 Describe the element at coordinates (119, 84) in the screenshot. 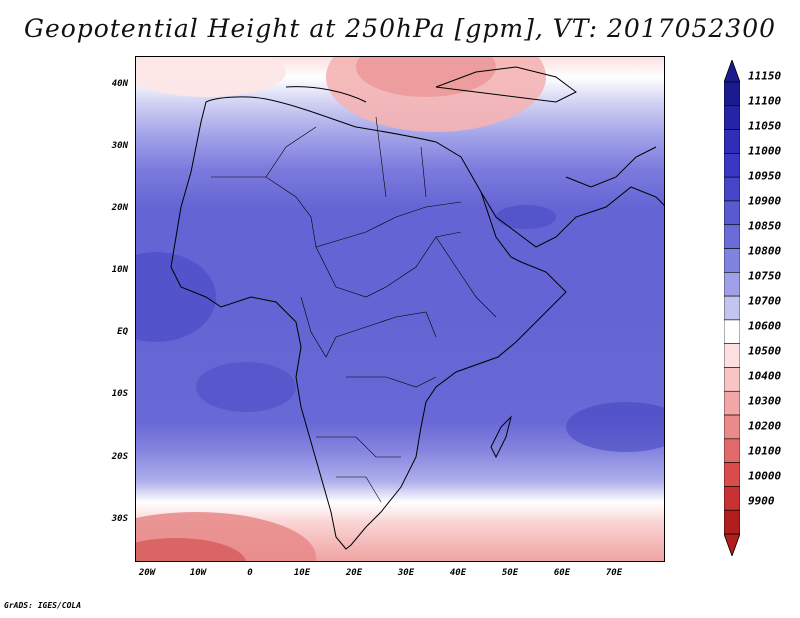

I see `lat-label-40n: 40N` at that location.